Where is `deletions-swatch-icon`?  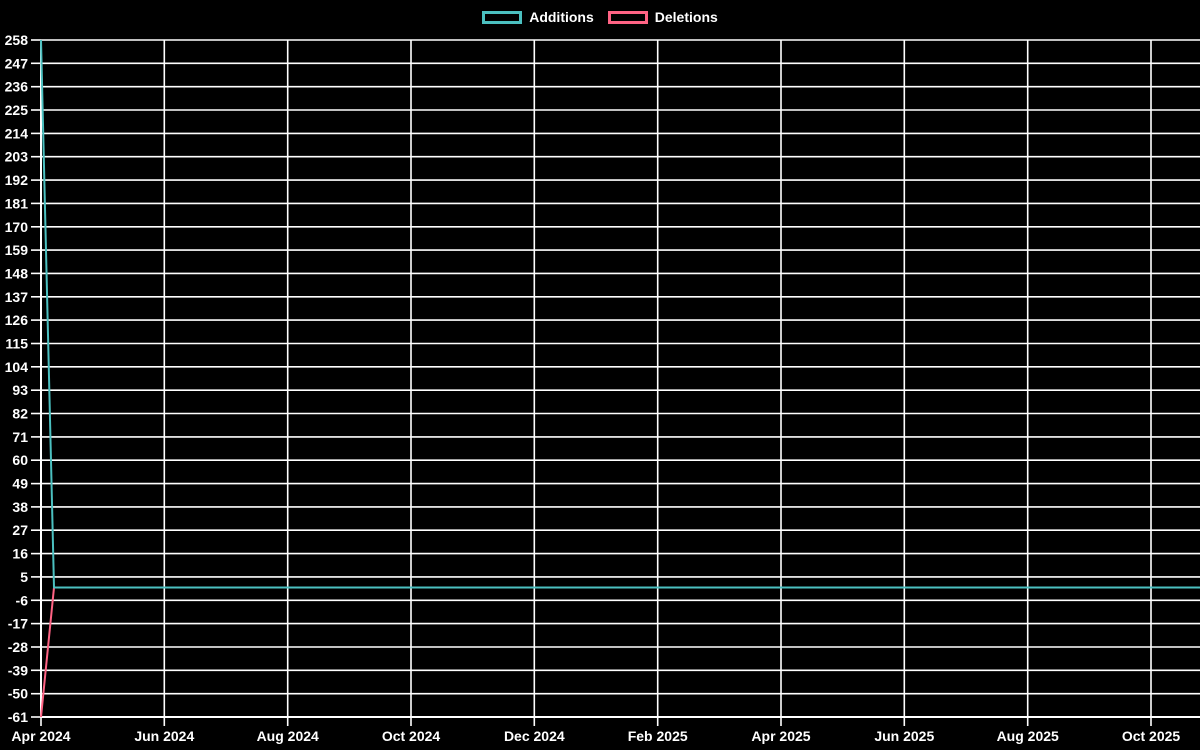 deletions-swatch-icon is located at coordinates (627, 17).